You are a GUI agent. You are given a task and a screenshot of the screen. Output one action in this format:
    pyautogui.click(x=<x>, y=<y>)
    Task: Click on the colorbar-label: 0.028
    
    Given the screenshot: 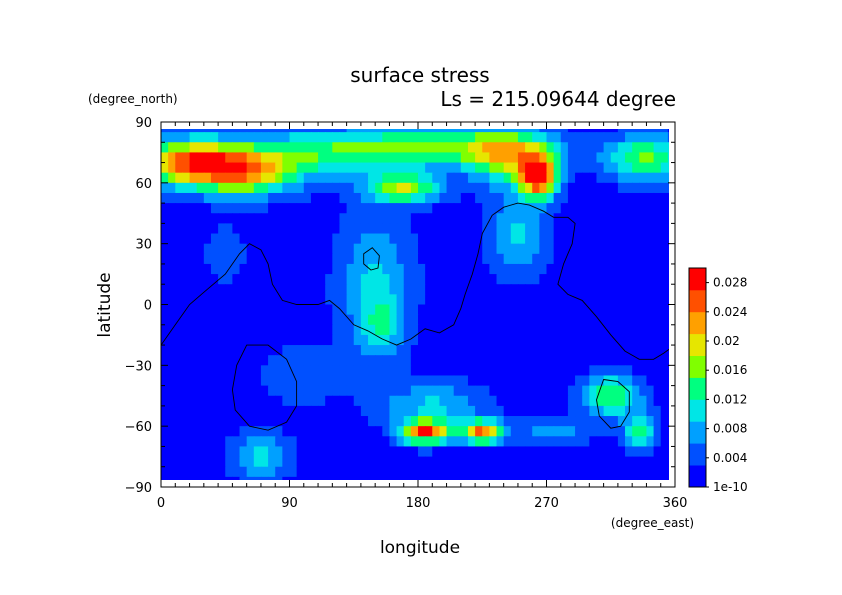 What is the action you would take?
    pyautogui.click(x=730, y=283)
    